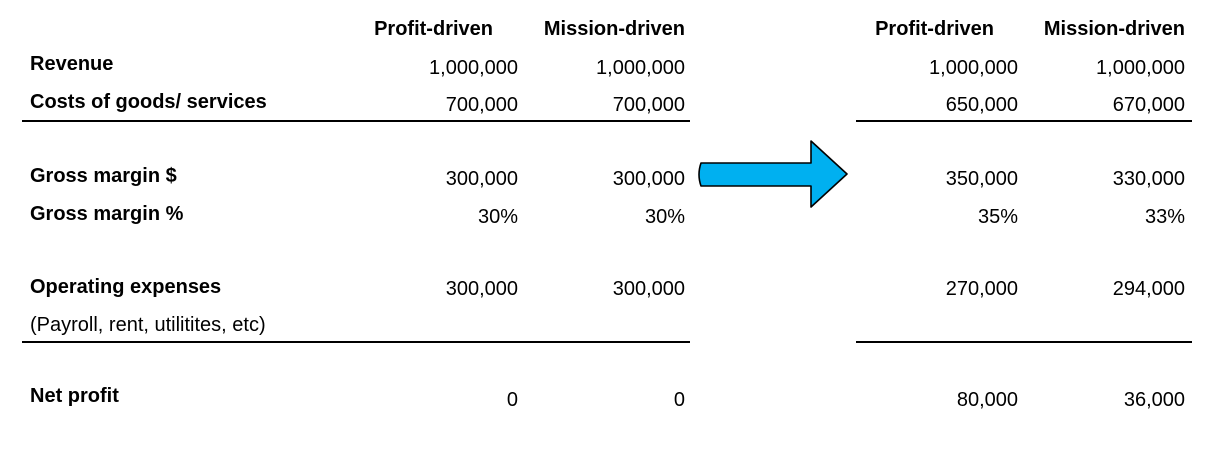 This screenshot has width=1226, height=454. I want to click on right-mission-gross-margin-pct: 33%, so click(1164, 217).